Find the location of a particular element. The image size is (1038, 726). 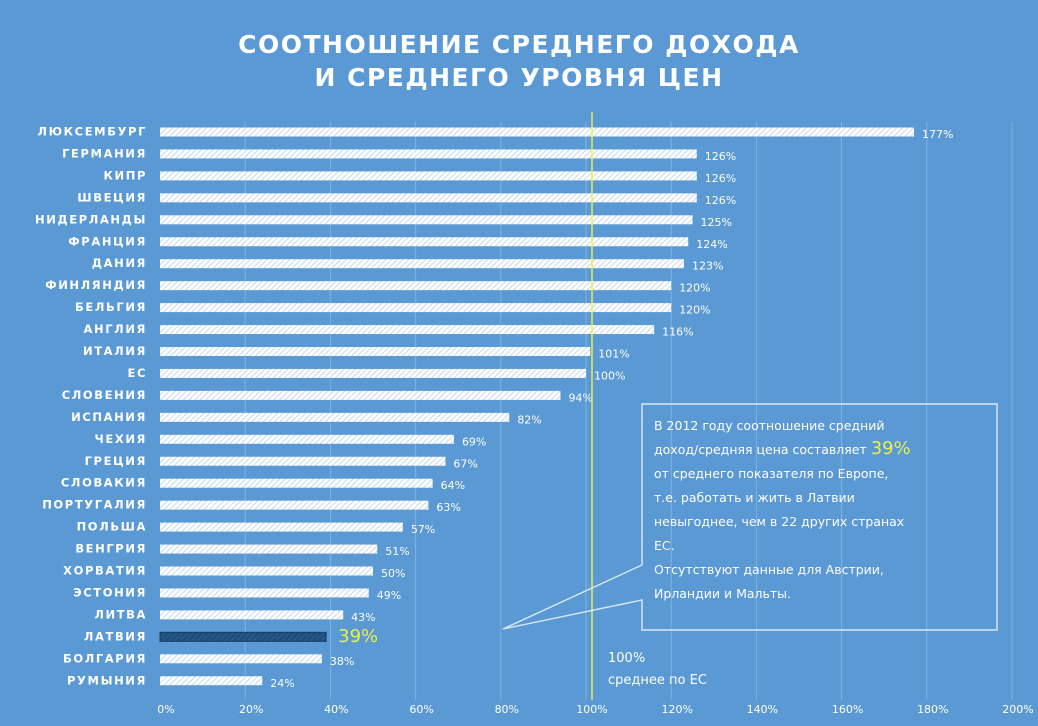

category-label: АНГЛИЯ is located at coordinates (115, 329).